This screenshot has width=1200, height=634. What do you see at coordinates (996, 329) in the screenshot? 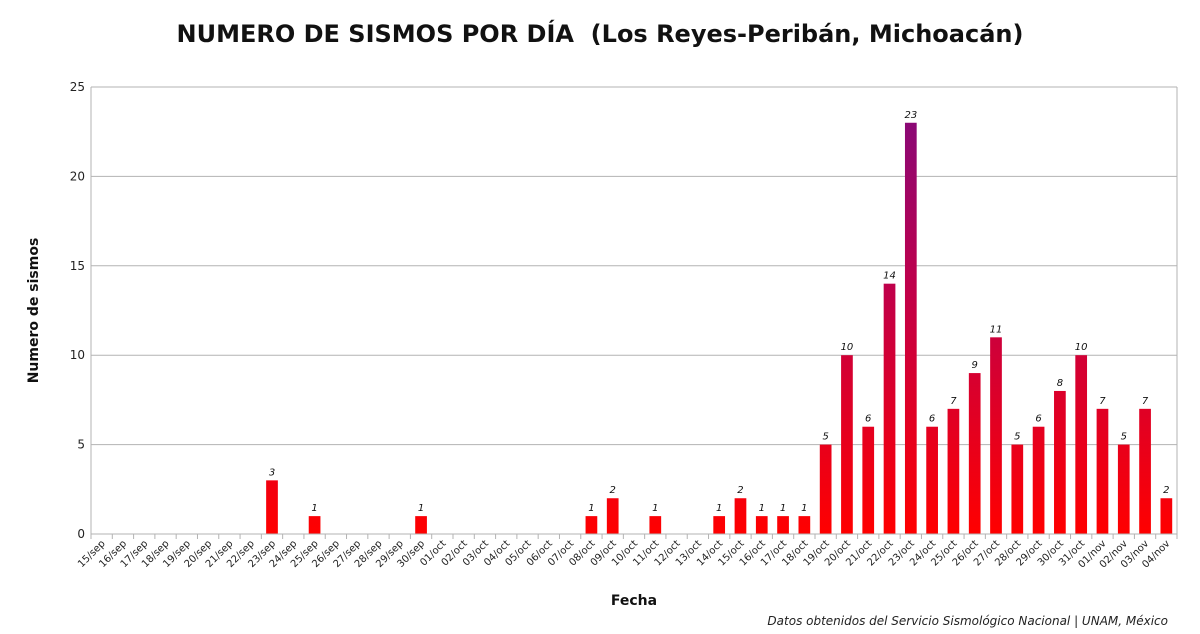
I see `data-label: 11` at bounding box center [996, 329].